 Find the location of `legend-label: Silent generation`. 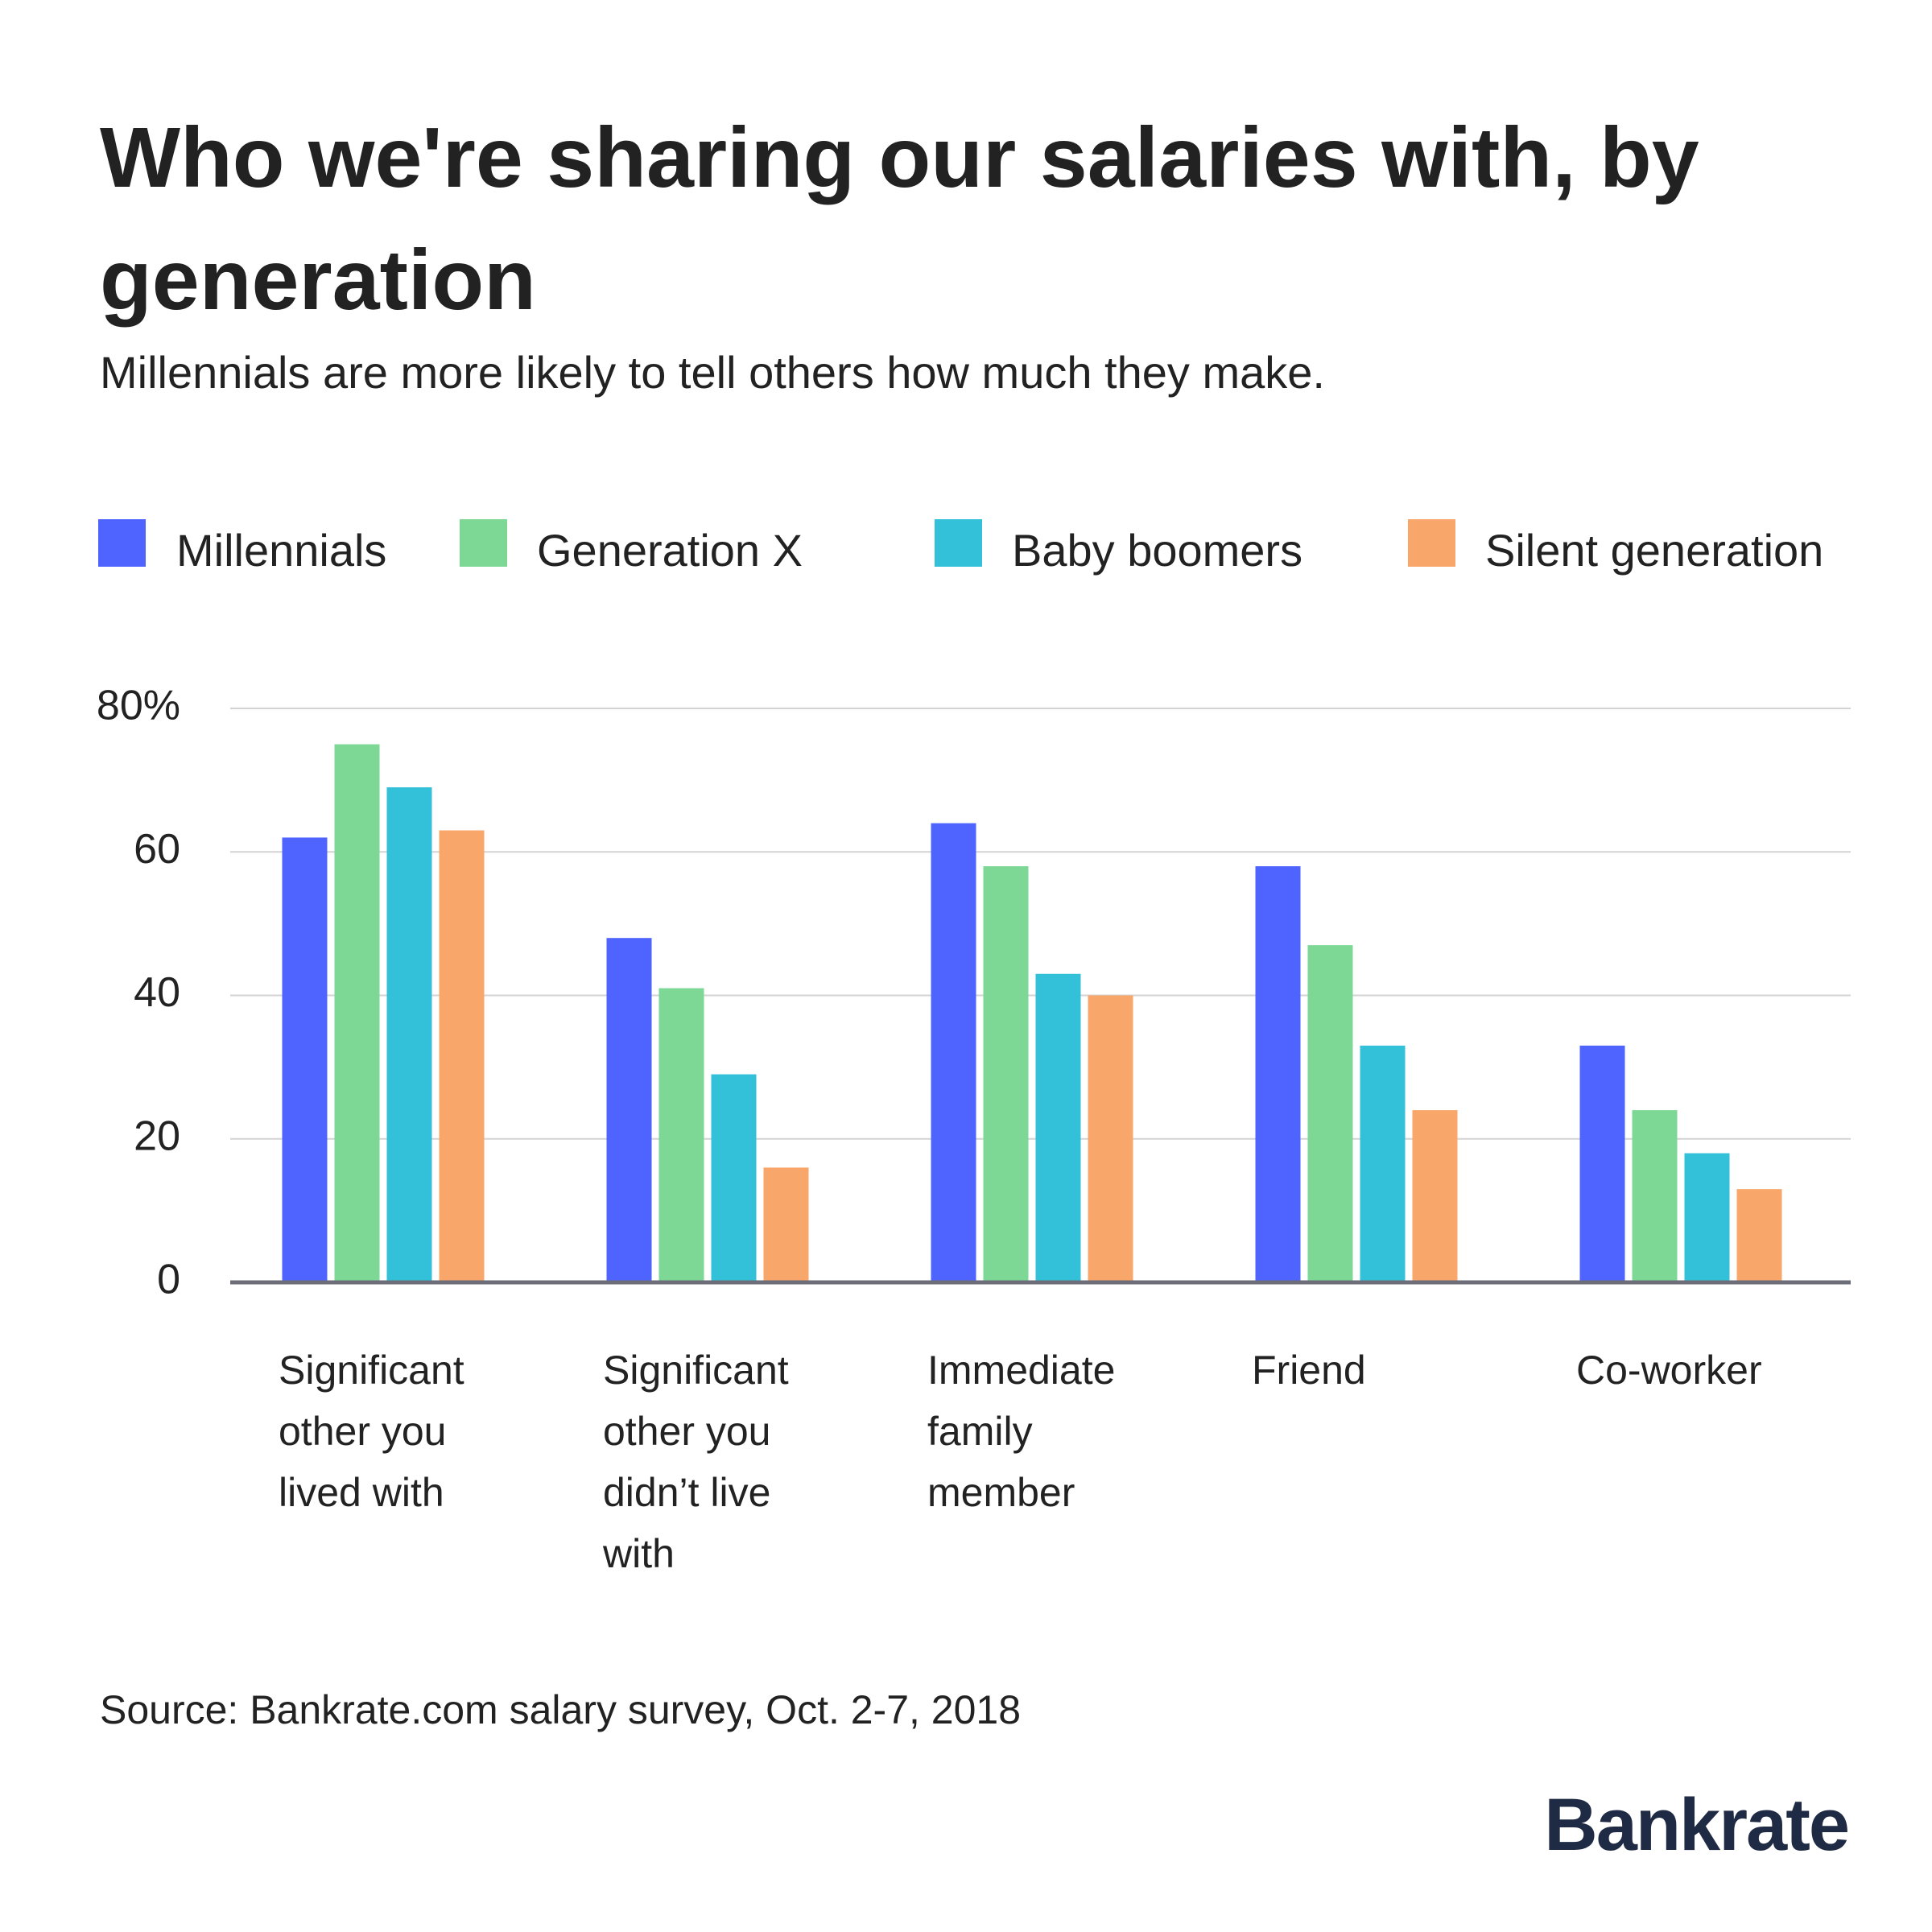

legend-label: Silent generation is located at coordinates (1654, 550).